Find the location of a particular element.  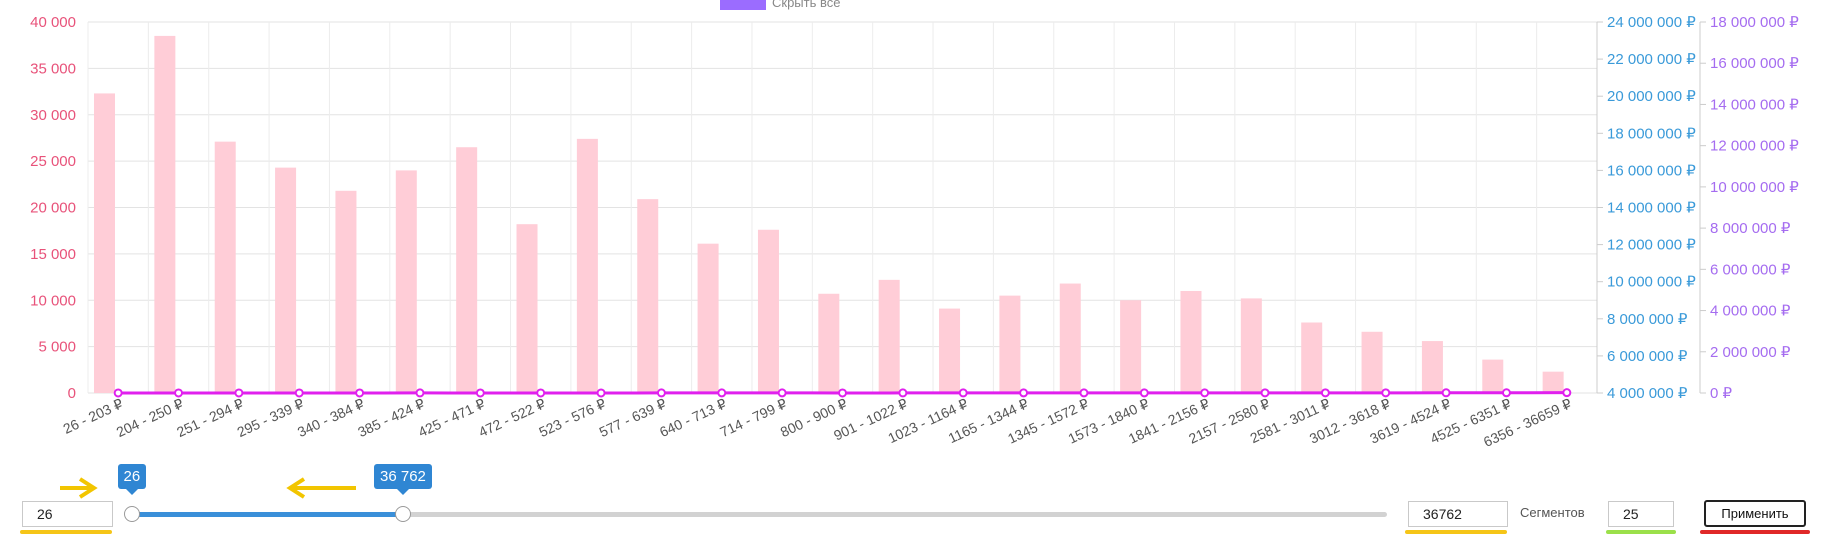

right1-axis-tick: 18 000 000 ₽ is located at coordinates (1651, 133).